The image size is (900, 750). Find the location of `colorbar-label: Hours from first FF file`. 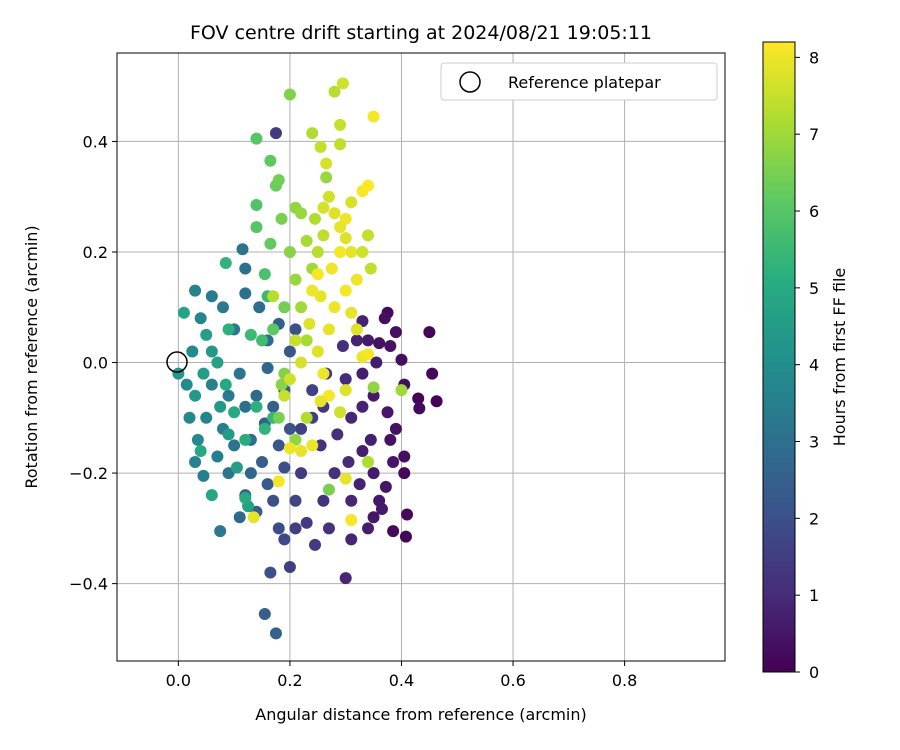

colorbar-label: Hours from first FF file is located at coordinates (839, 357).